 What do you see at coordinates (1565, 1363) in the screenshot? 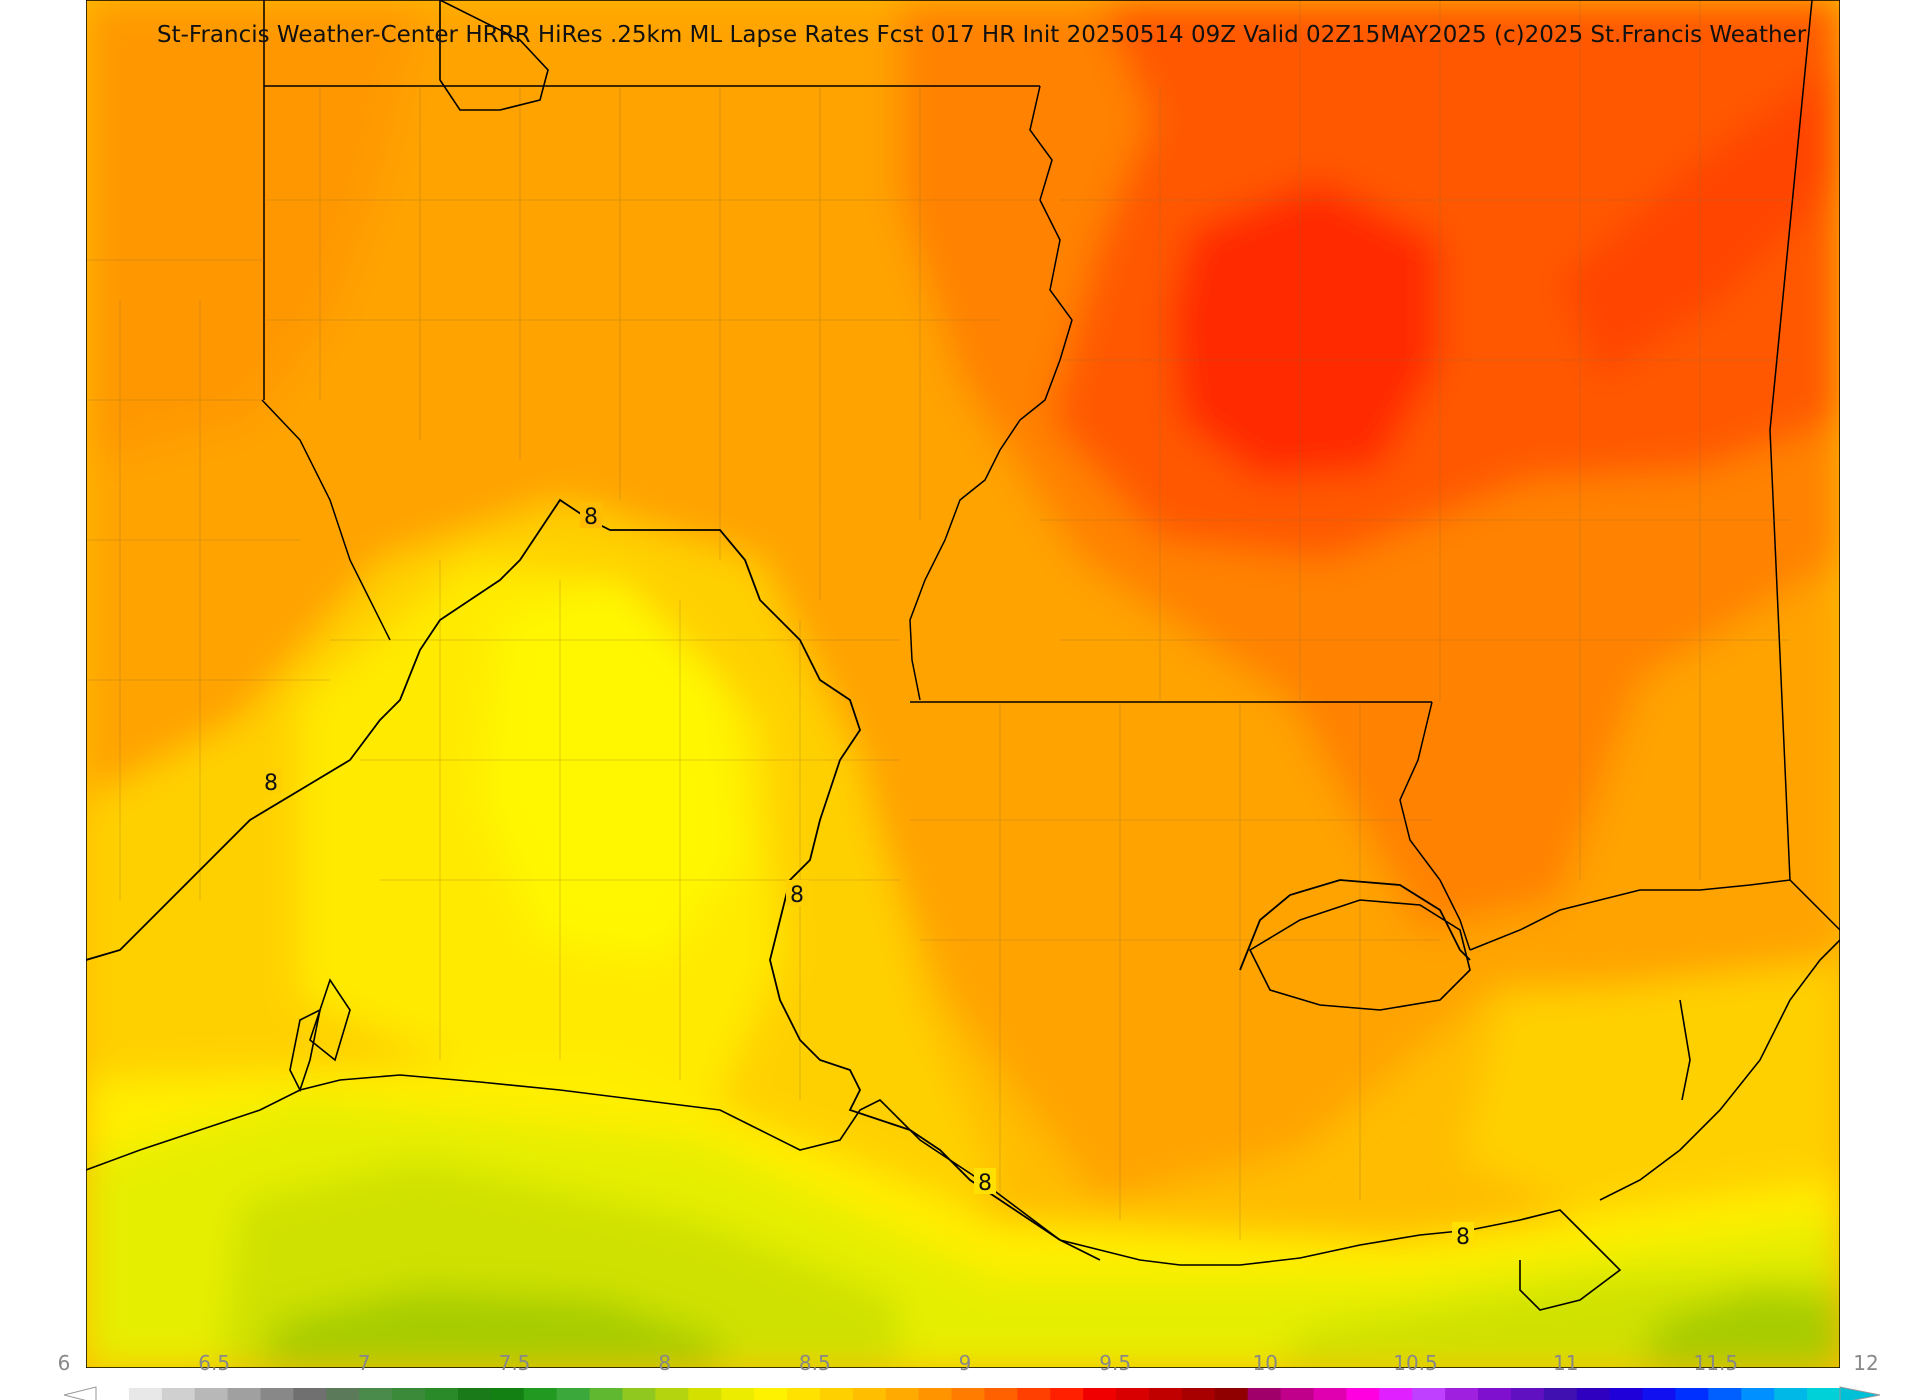
I see `colorbar-tick-label: 11` at bounding box center [1565, 1363].